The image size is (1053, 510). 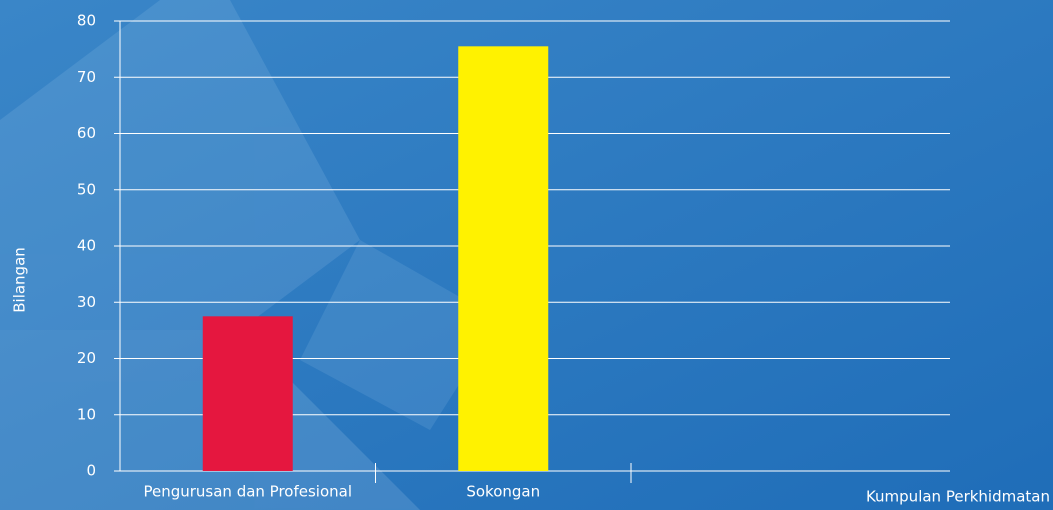 What do you see at coordinates (86, 246) in the screenshot?
I see `y-tick-label: 40` at bounding box center [86, 246].